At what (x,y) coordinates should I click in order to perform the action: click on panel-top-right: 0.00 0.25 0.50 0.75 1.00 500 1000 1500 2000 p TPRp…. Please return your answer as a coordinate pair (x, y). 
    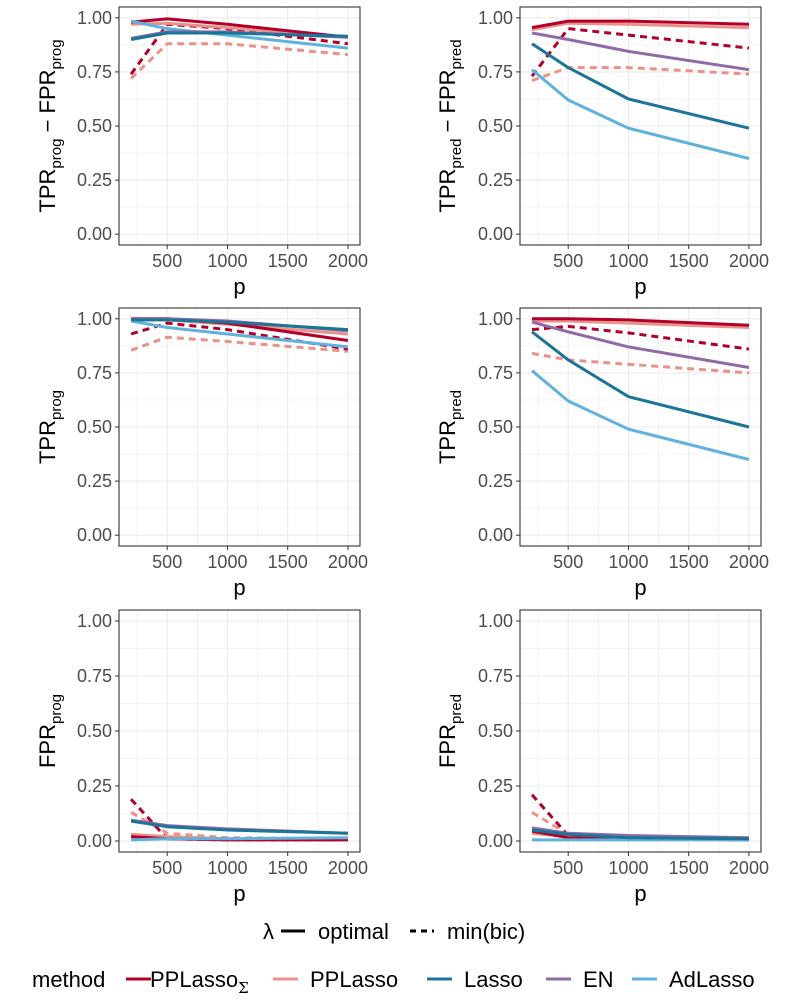
    Looking at the image, I should click on (602, 152).